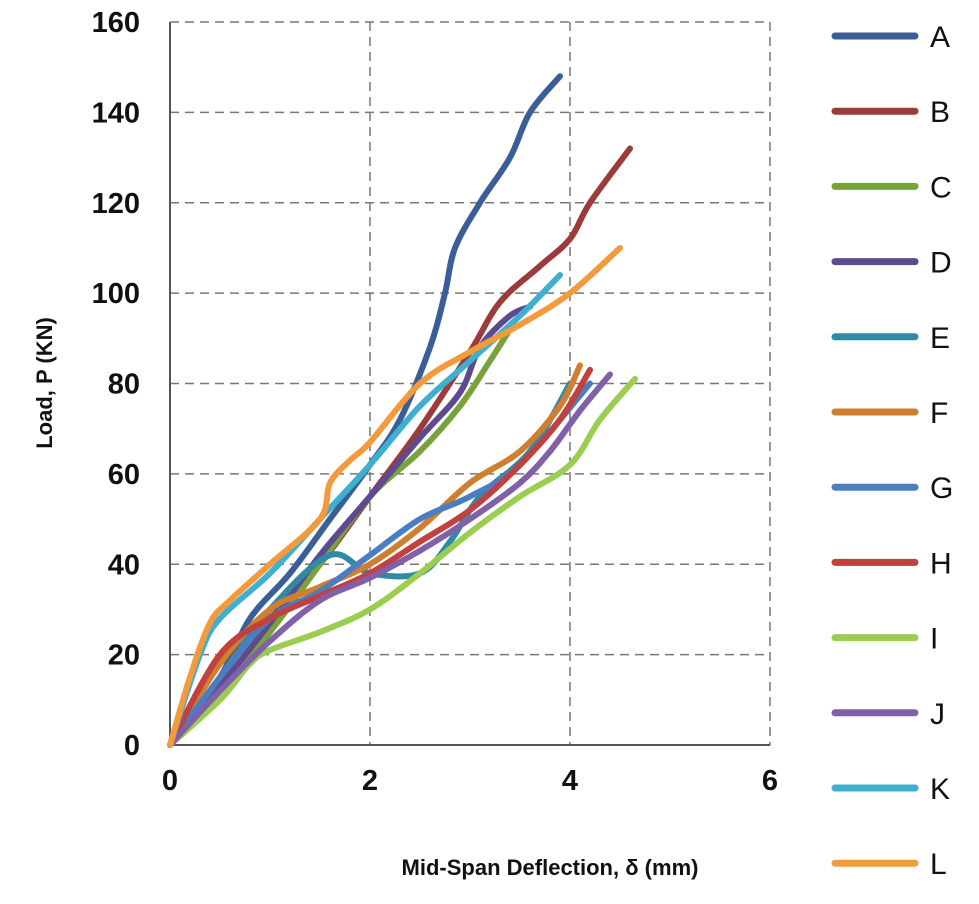 The height and width of the screenshot is (904, 979). I want to click on legend-label-e: E, so click(940, 338).